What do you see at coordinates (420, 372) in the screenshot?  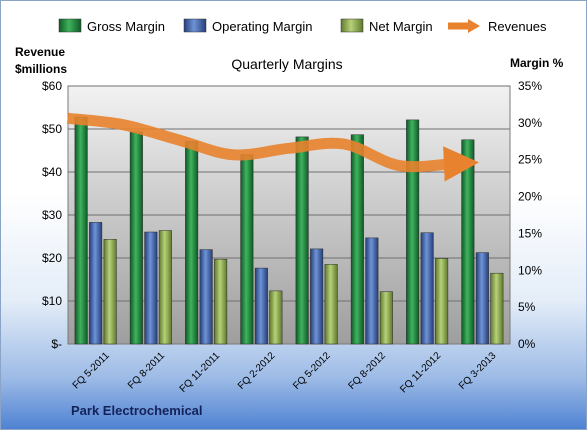 I see `category-label: FQ 11-2012` at bounding box center [420, 372].